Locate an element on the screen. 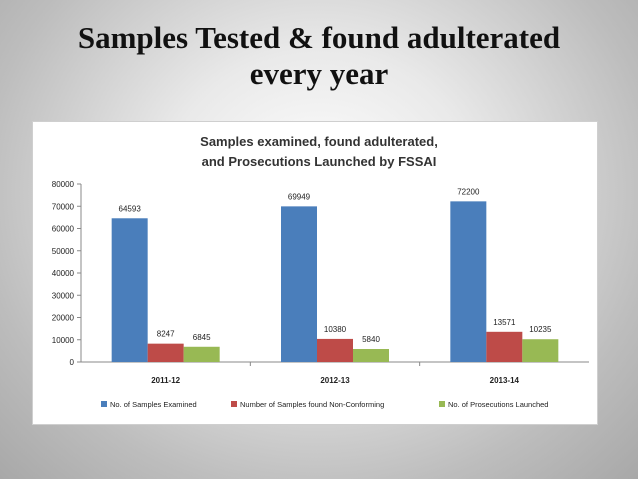 The height and width of the screenshot is (479, 638). data-label: 10380 is located at coordinates (335, 329).